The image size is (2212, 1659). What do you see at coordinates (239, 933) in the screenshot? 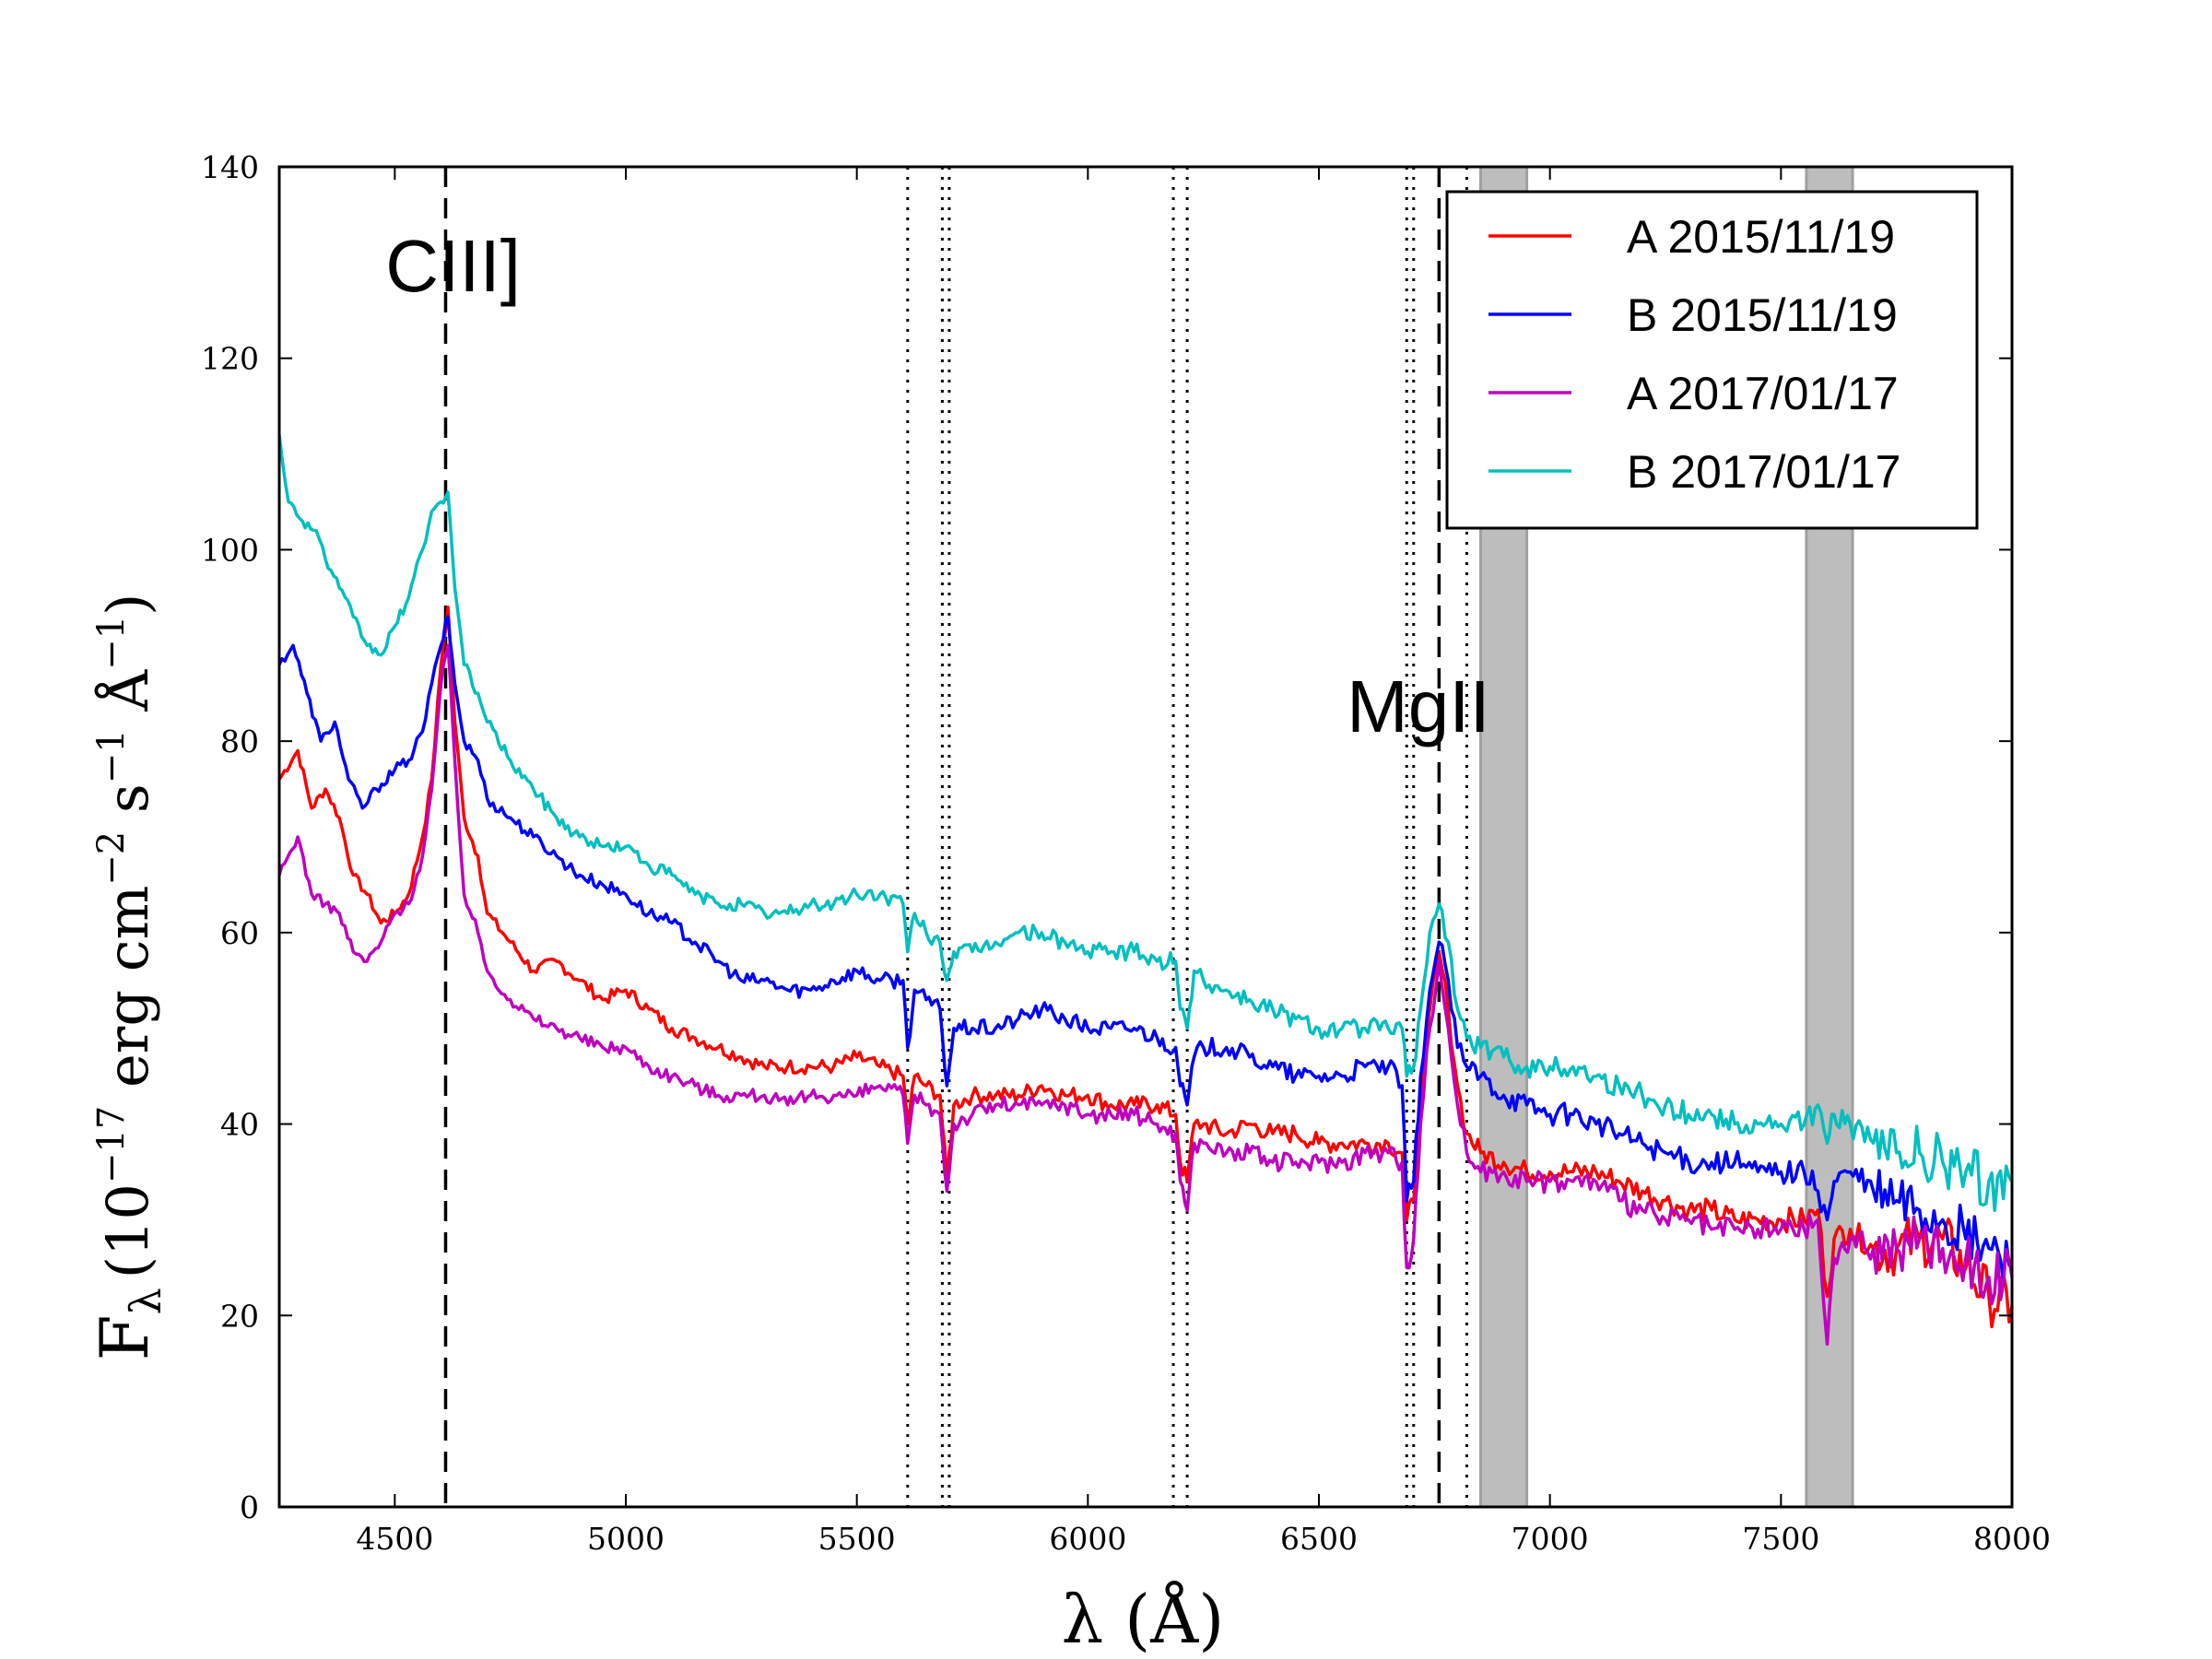
I see `y-tick-label-4: 60` at bounding box center [239, 933].